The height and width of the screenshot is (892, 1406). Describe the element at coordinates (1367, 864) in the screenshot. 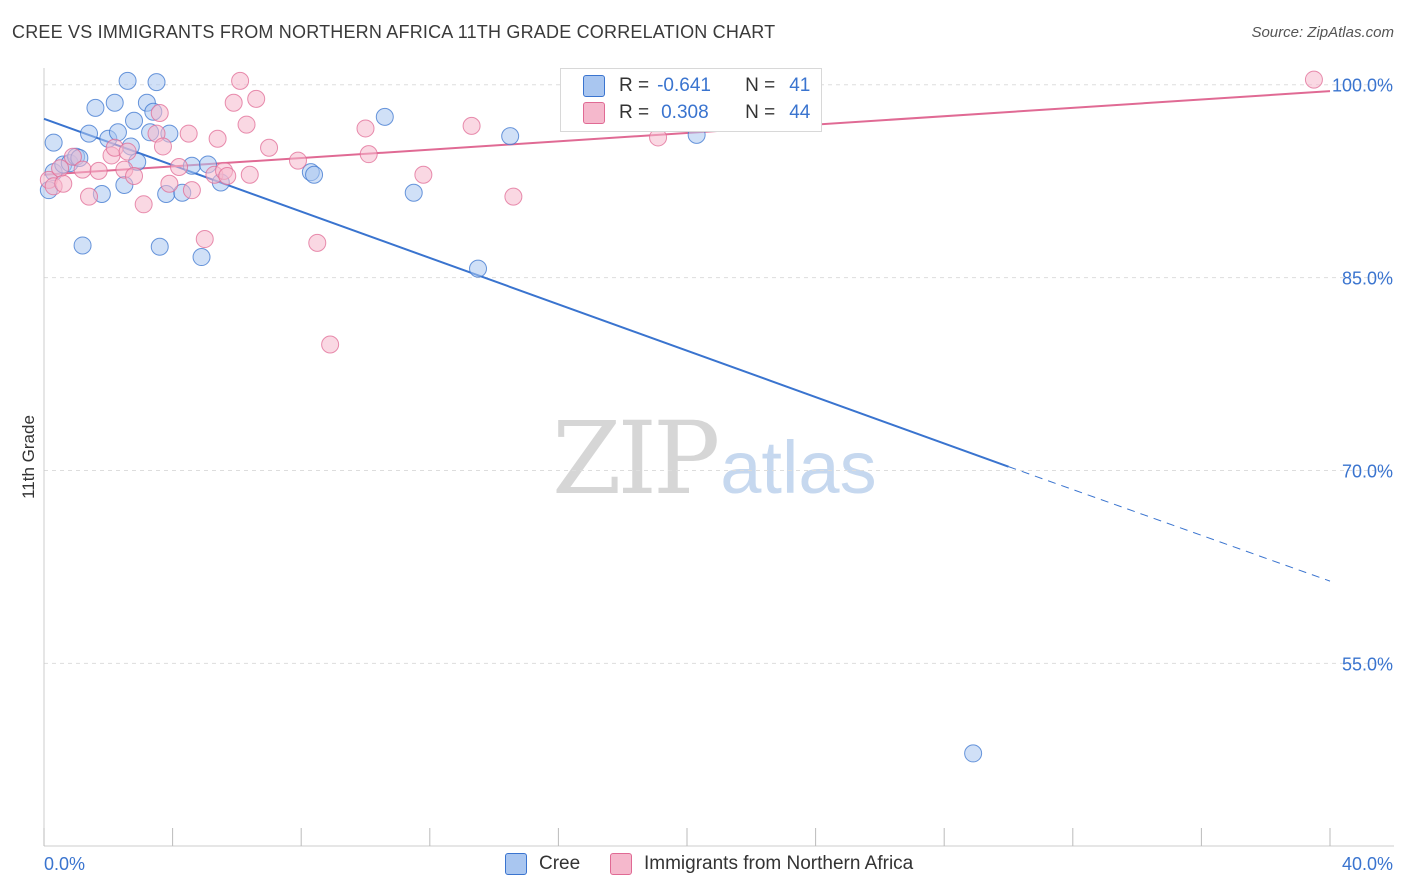

I see `x-tick-label: 40.0%` at that location.